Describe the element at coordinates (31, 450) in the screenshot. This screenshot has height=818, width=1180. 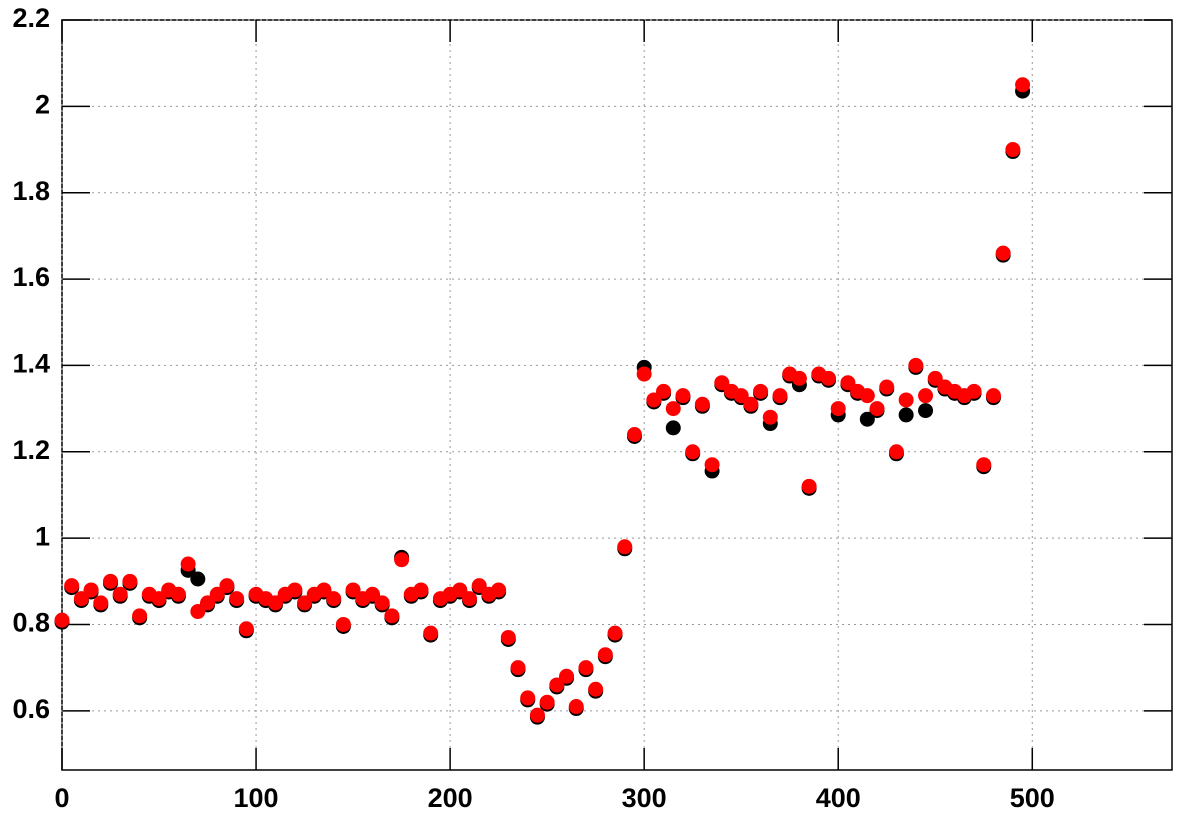
I see `y-tick-label: 1.2` at that location.